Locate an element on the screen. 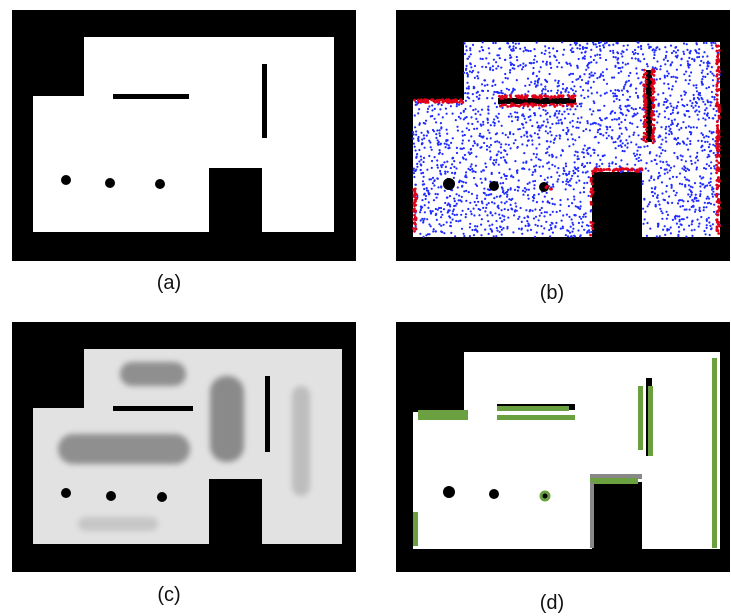  wall-vertical is located at coordinates (267, 414).